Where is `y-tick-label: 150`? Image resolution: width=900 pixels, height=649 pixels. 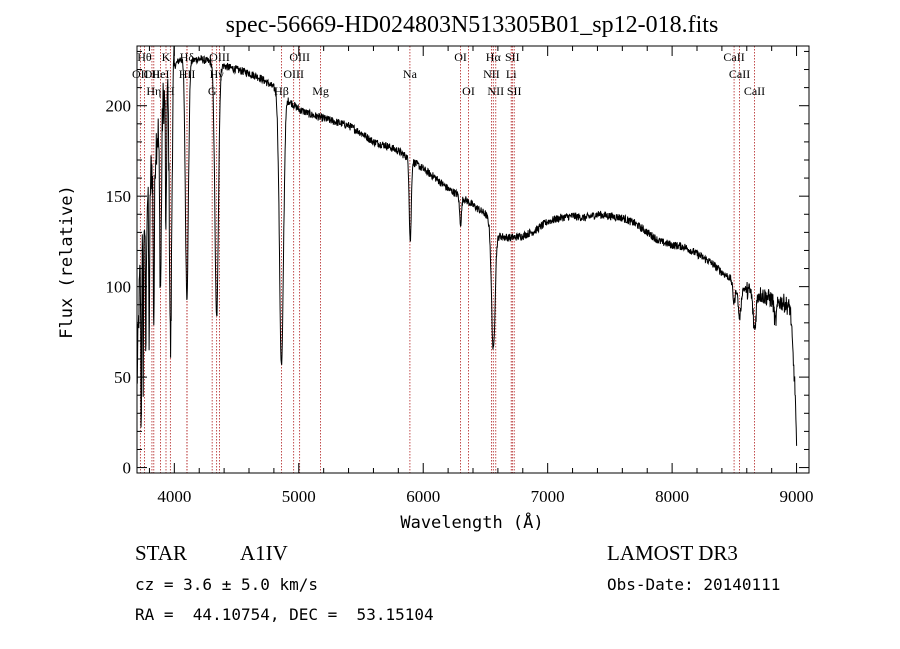
y-tick-label: 150 is located at coordinates (119, 196).